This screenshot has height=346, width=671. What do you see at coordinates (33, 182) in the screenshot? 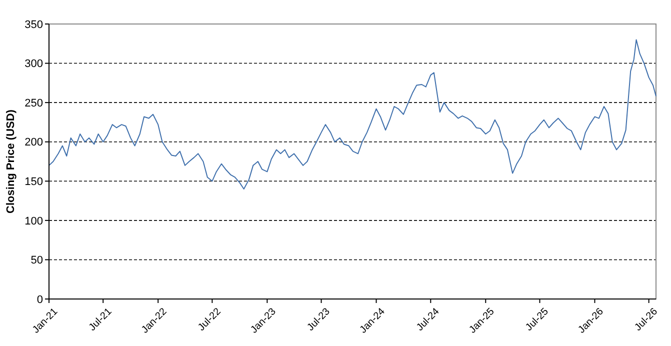
I see `y-tick-label: 150` at bounding box center [33, 182].